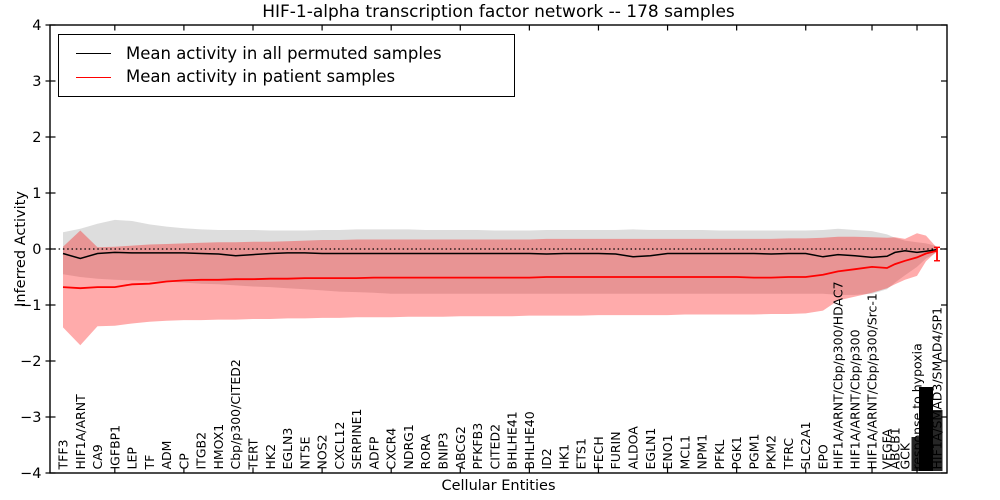  I want to click on x-tick-label: HMOX1, so click(218, 447).